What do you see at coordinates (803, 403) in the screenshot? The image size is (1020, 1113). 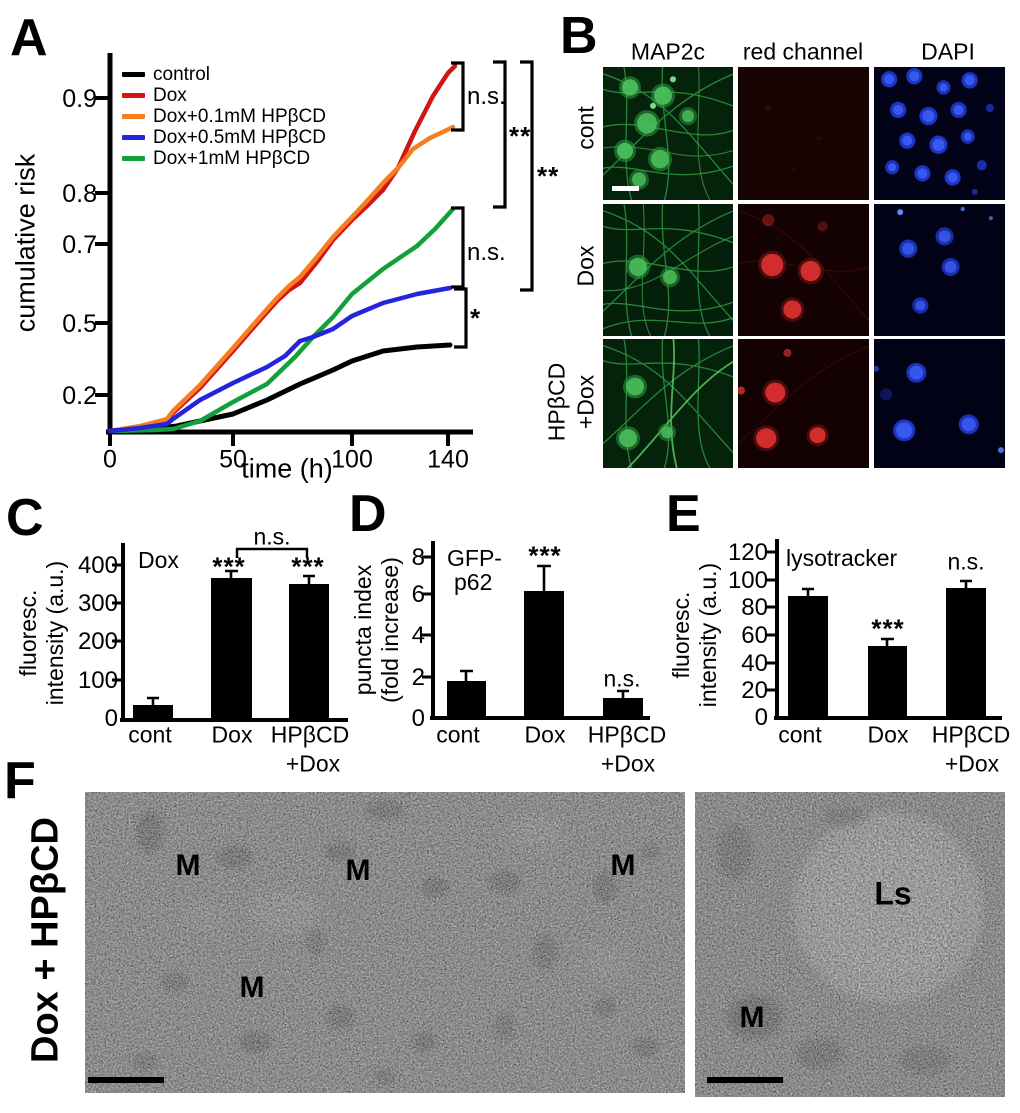 I see `micrograph-hpbcd-dox-red` at bounding box center [803, 403].